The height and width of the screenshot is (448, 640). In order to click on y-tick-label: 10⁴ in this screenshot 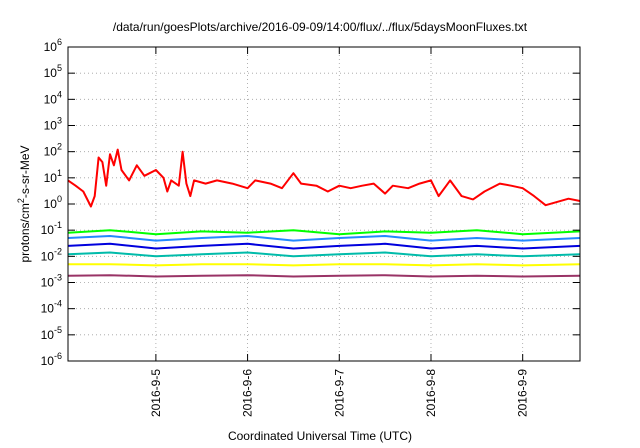, I will do `click(53, 97)`.